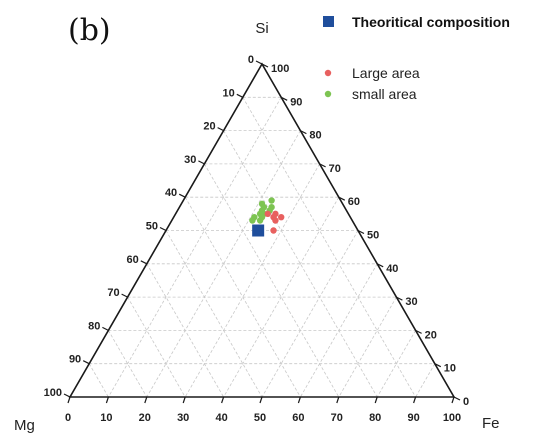  I want to click on tick-label-si: 100, so click(280, 69).